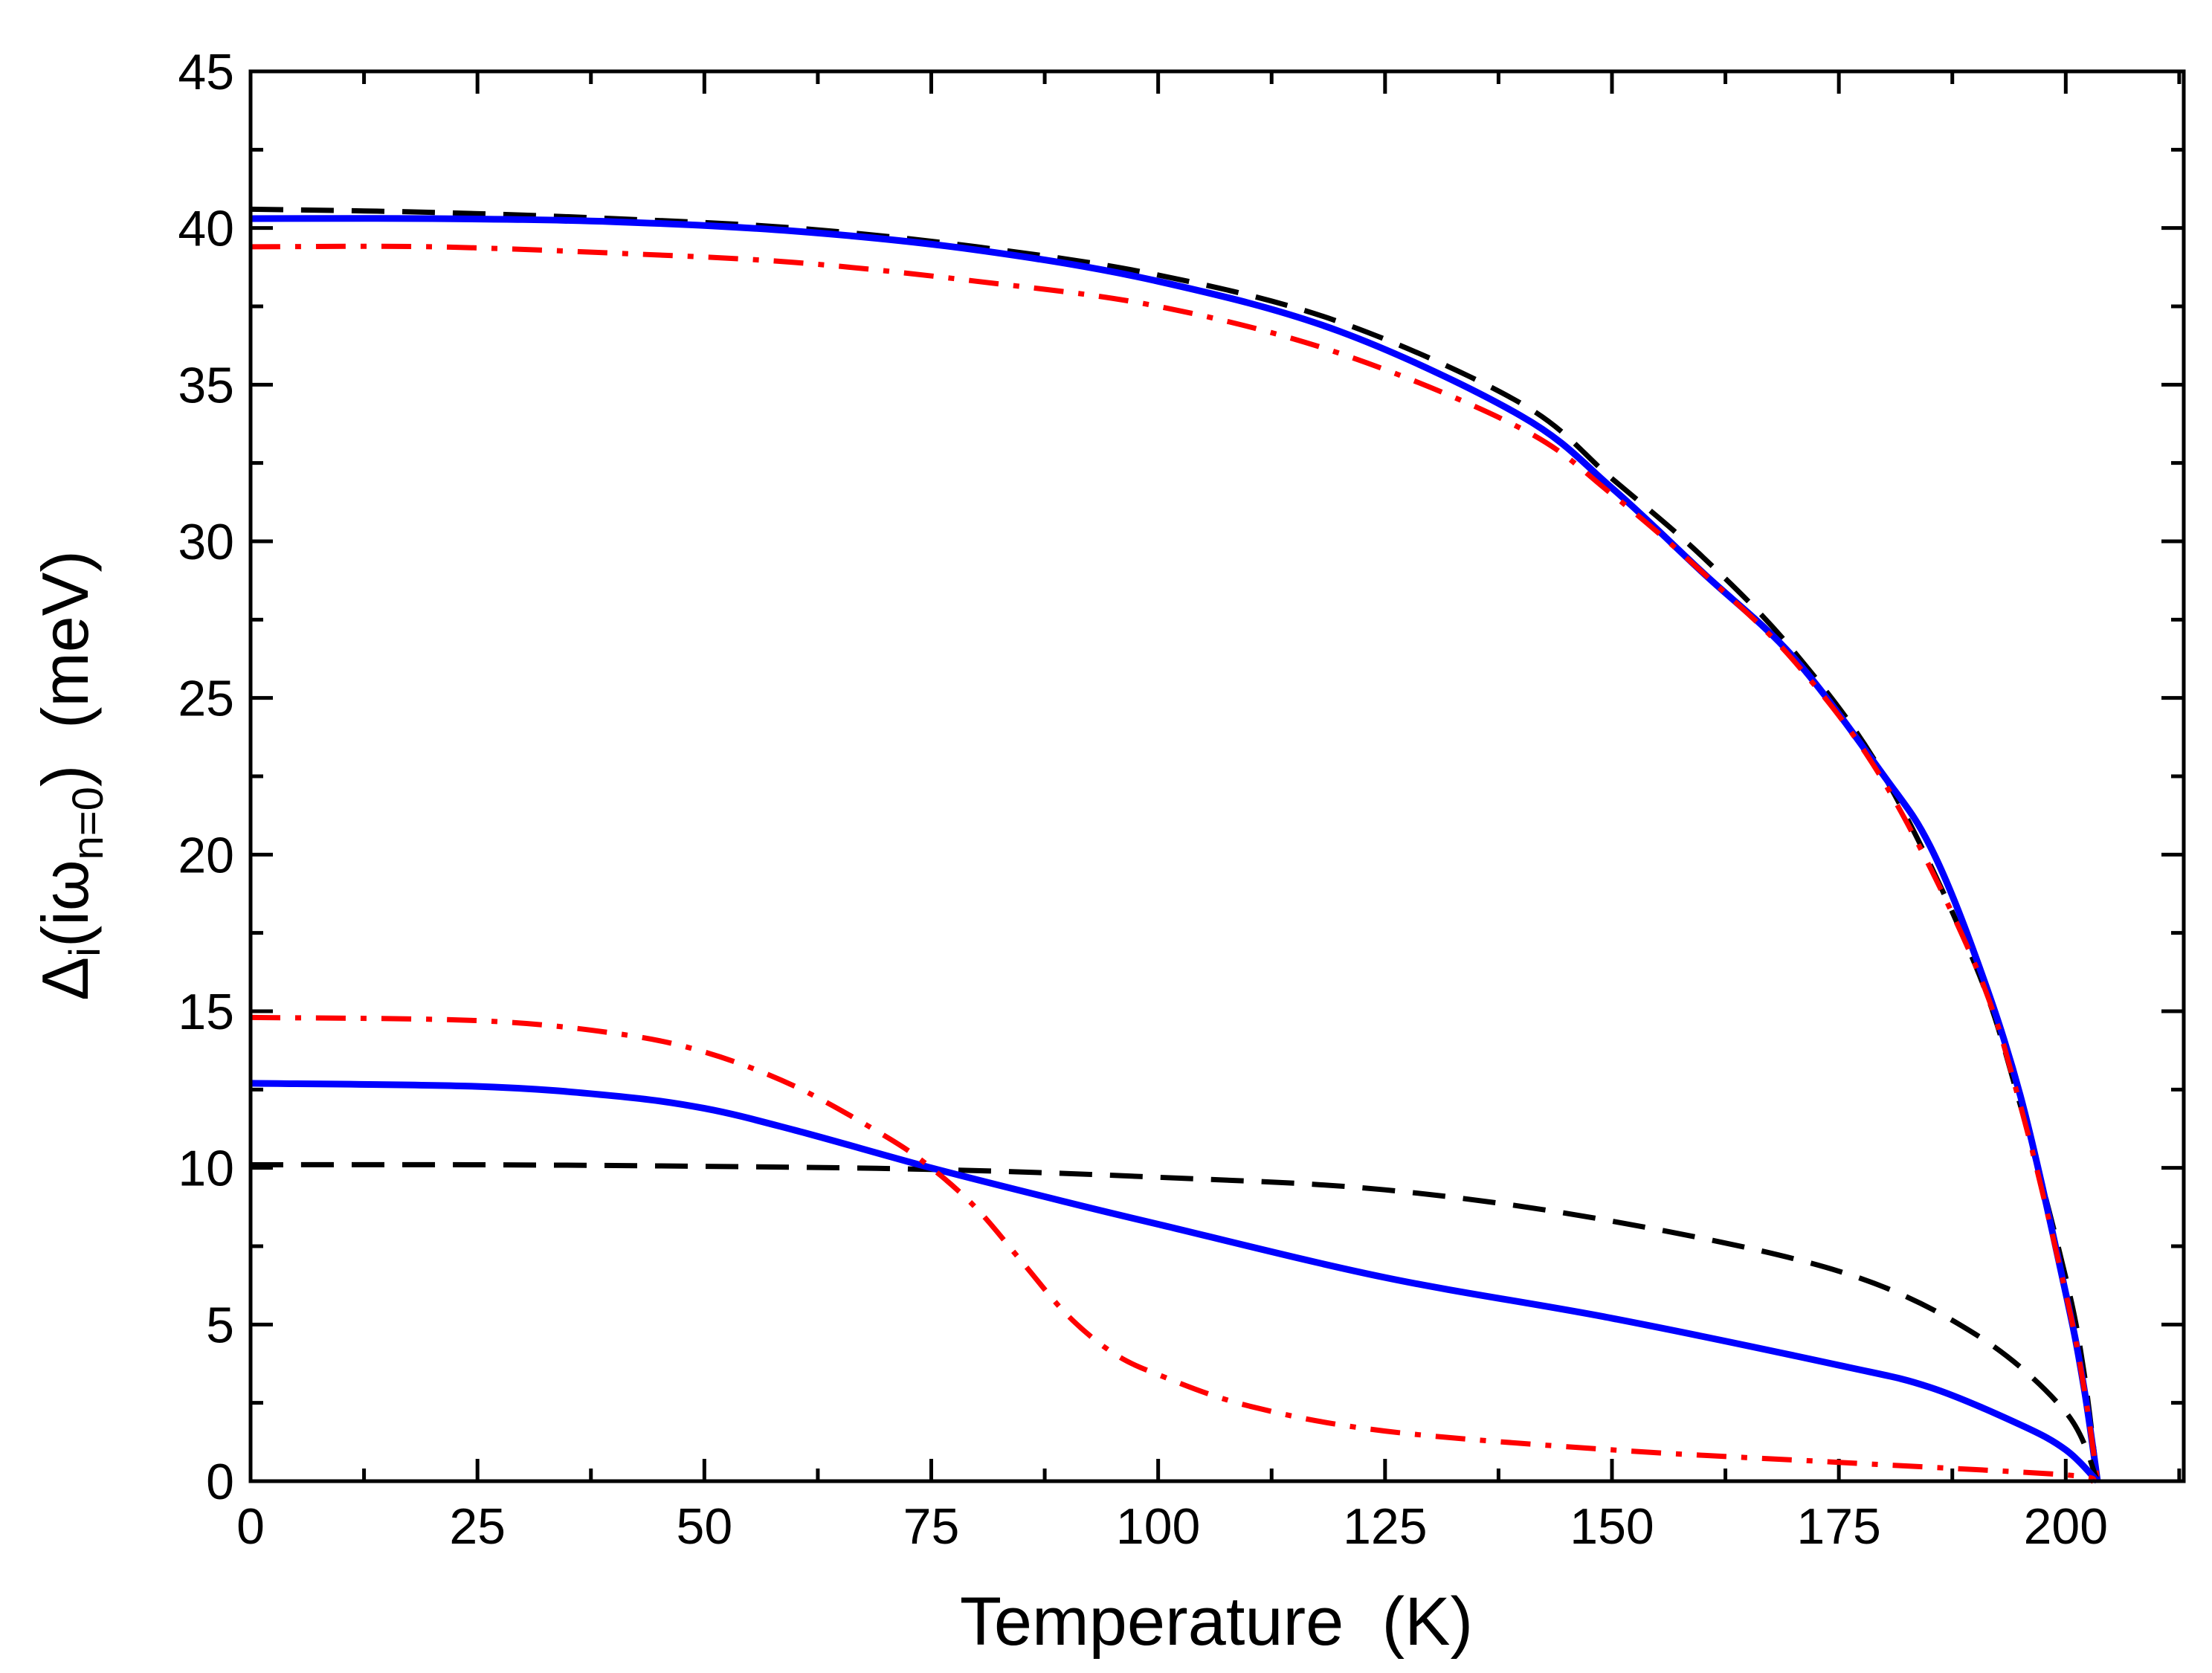 Image resolution: width=2212 pixels, height=1673 pixels. What do you see at coordinates (206, 385) in the screenshot?
I see `y-tick-label: 35` at bounding box center [206, 385].